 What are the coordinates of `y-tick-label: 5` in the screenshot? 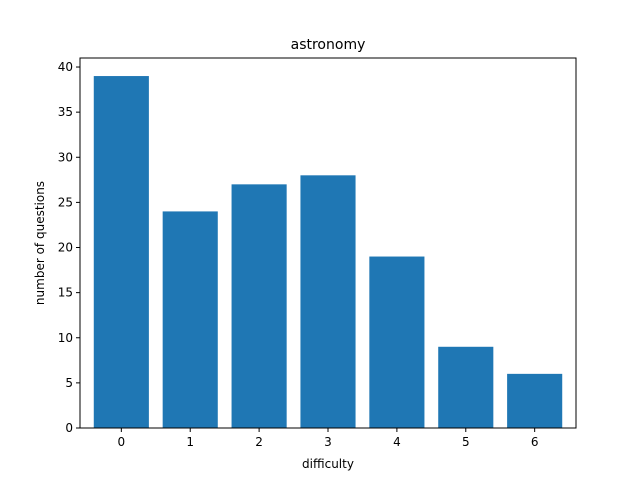 It's located at (69, 383).